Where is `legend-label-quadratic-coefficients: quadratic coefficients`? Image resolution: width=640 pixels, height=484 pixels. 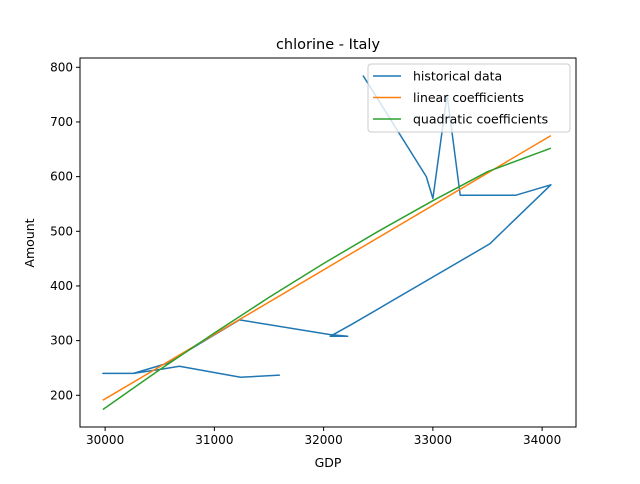
legend-label-quadratic-coefficients: quadratic coefficients is located at coordinates (480, 119).